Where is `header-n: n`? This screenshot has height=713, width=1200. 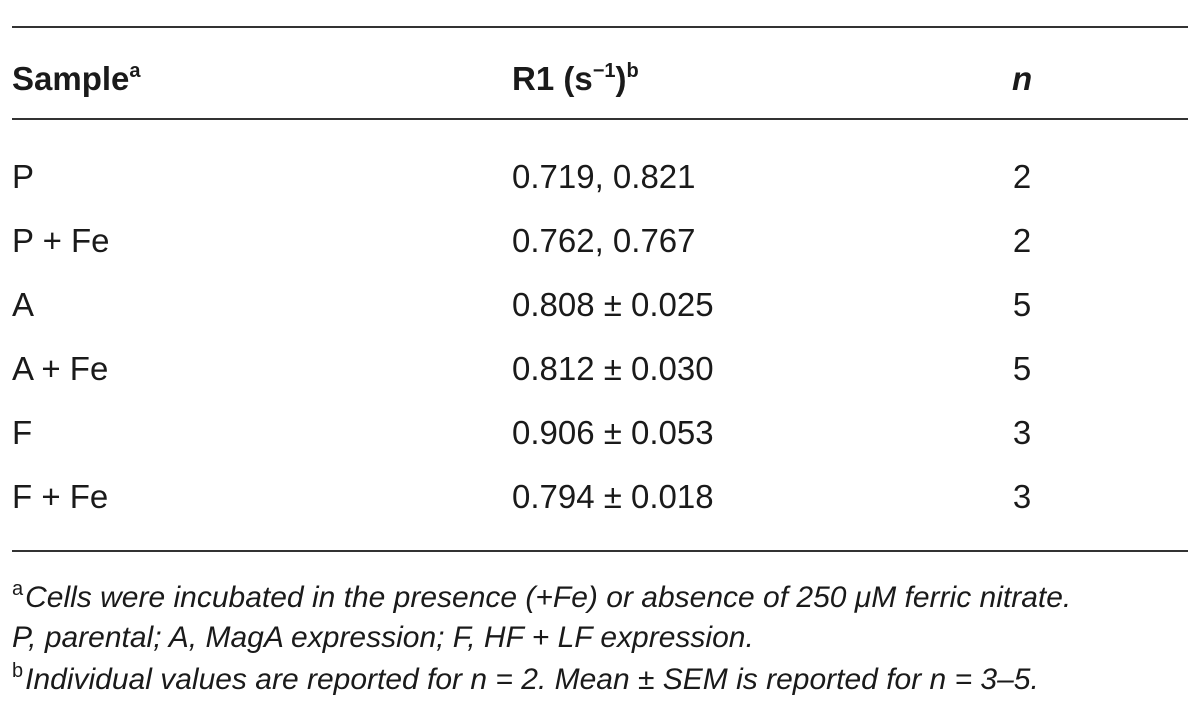 header-n: n is located at coordinates (1022, 78).